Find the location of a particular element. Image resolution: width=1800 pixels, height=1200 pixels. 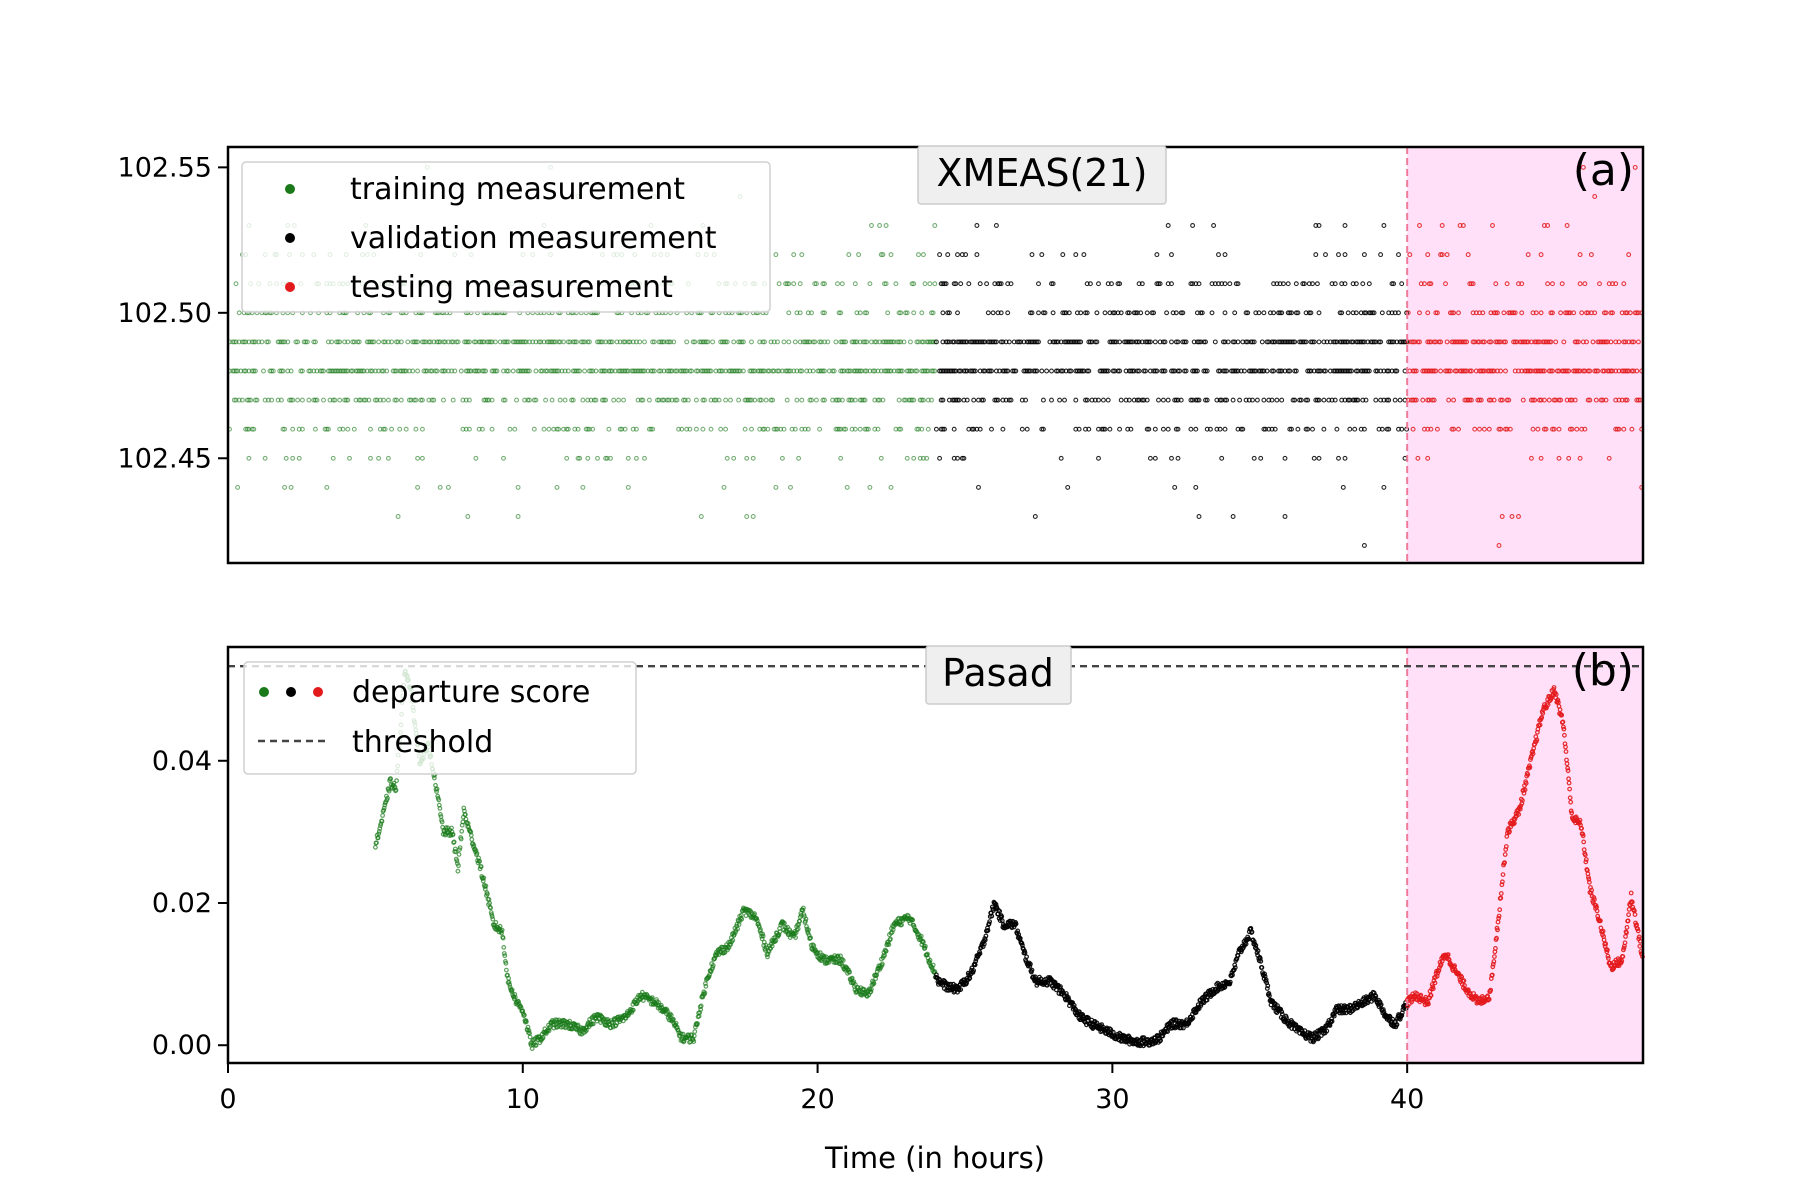

x-tick-label: 40 is located at coordinates (1407, 1099).